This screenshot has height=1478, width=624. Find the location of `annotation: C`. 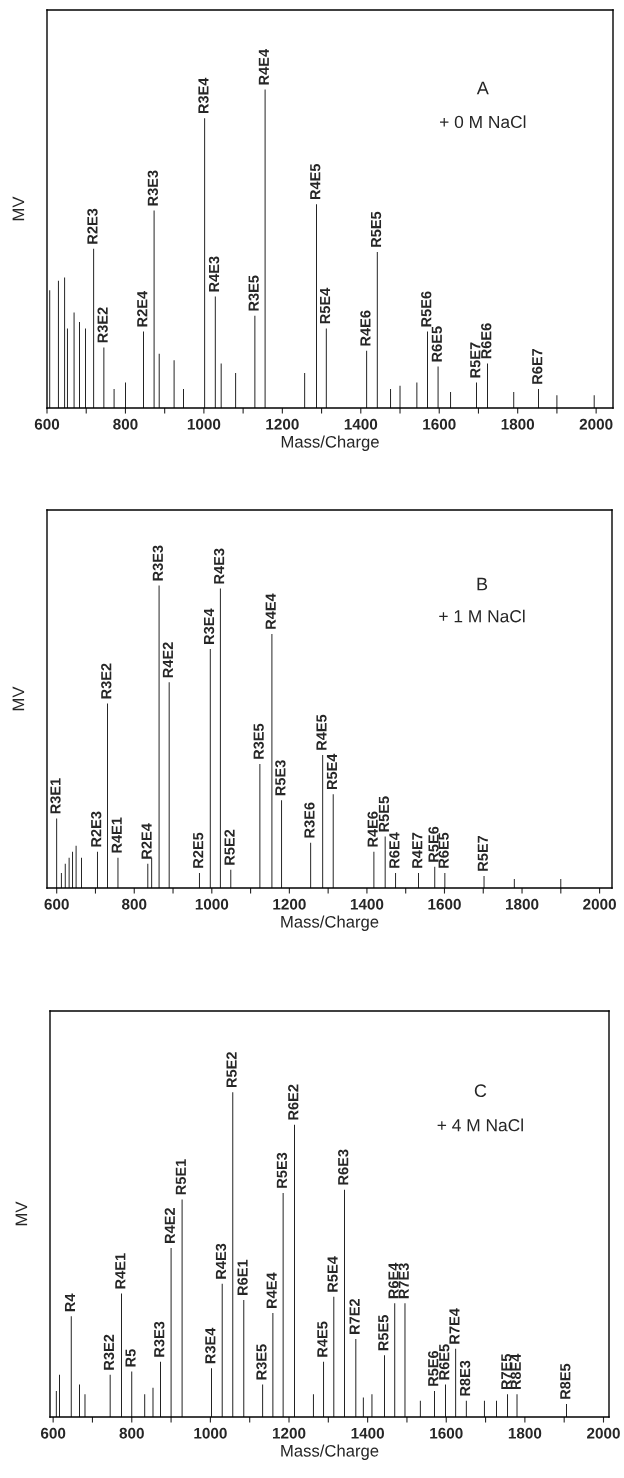

annotation: C is located at coordinates (480, 1091).